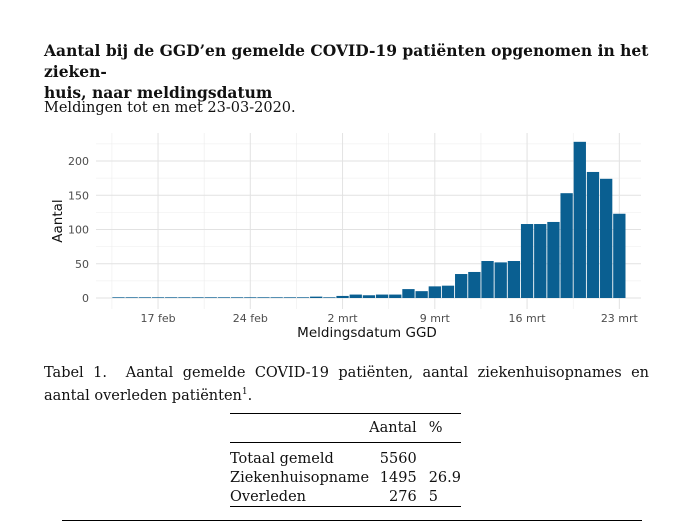  What do you see at coordinates (58, 220) in the screenshot?
I see `y-axis-title: Aantal` at bounding box center [58, 220].